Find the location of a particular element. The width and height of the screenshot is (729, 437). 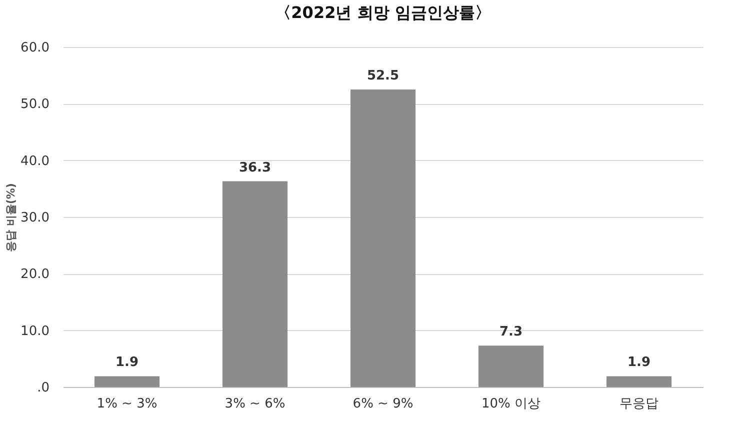

y-axis-title: 응답 비율(%) is located at coordinates (11, 217).